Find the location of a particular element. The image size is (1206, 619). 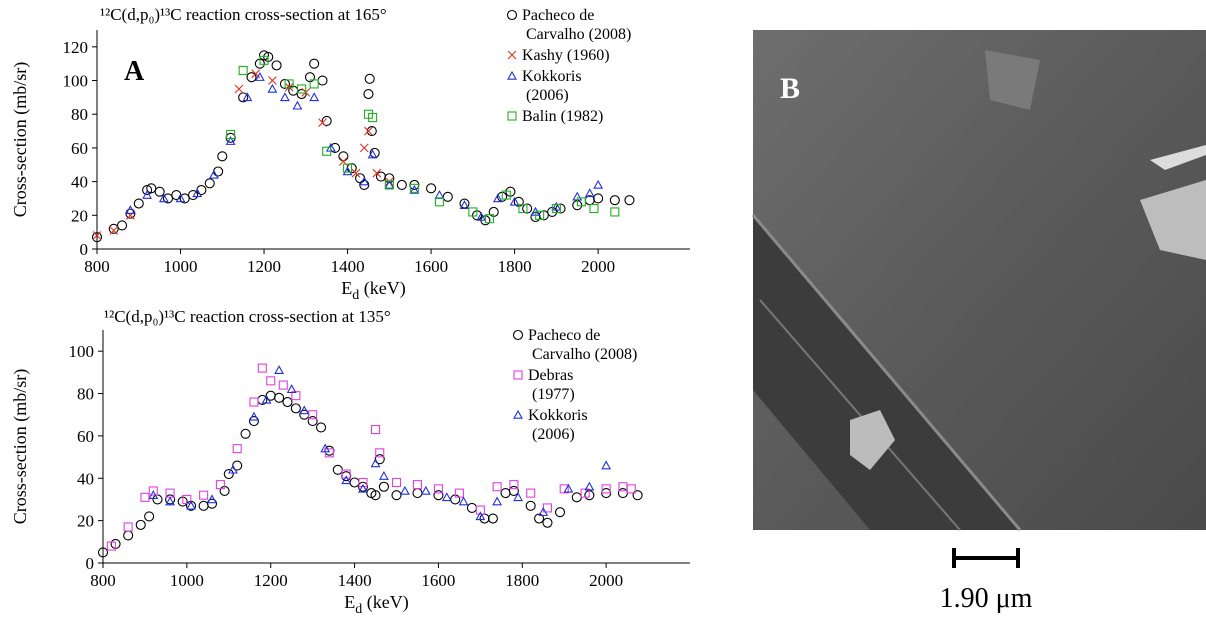

panel-label: B is located at coordinates (790, 88).